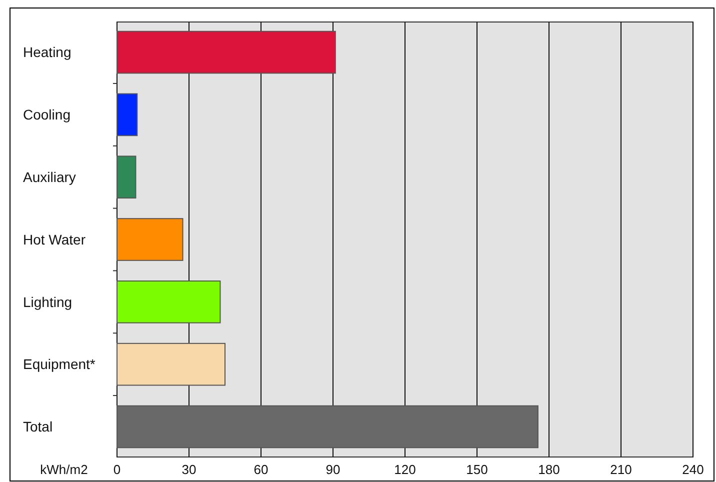  Describe the element at coordinates (549, 469) in the screenshot. I see `x-tick-label: 180` at that location.